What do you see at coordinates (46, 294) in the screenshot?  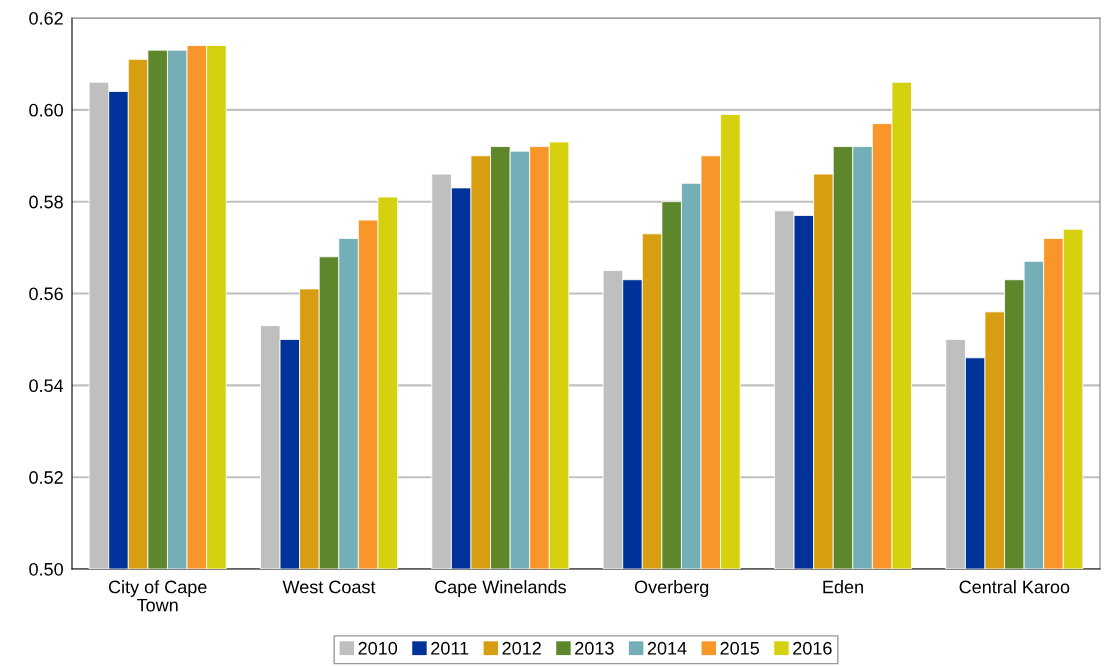 I see `y-tick-label: 0.56` at bounding box center [46, 294].